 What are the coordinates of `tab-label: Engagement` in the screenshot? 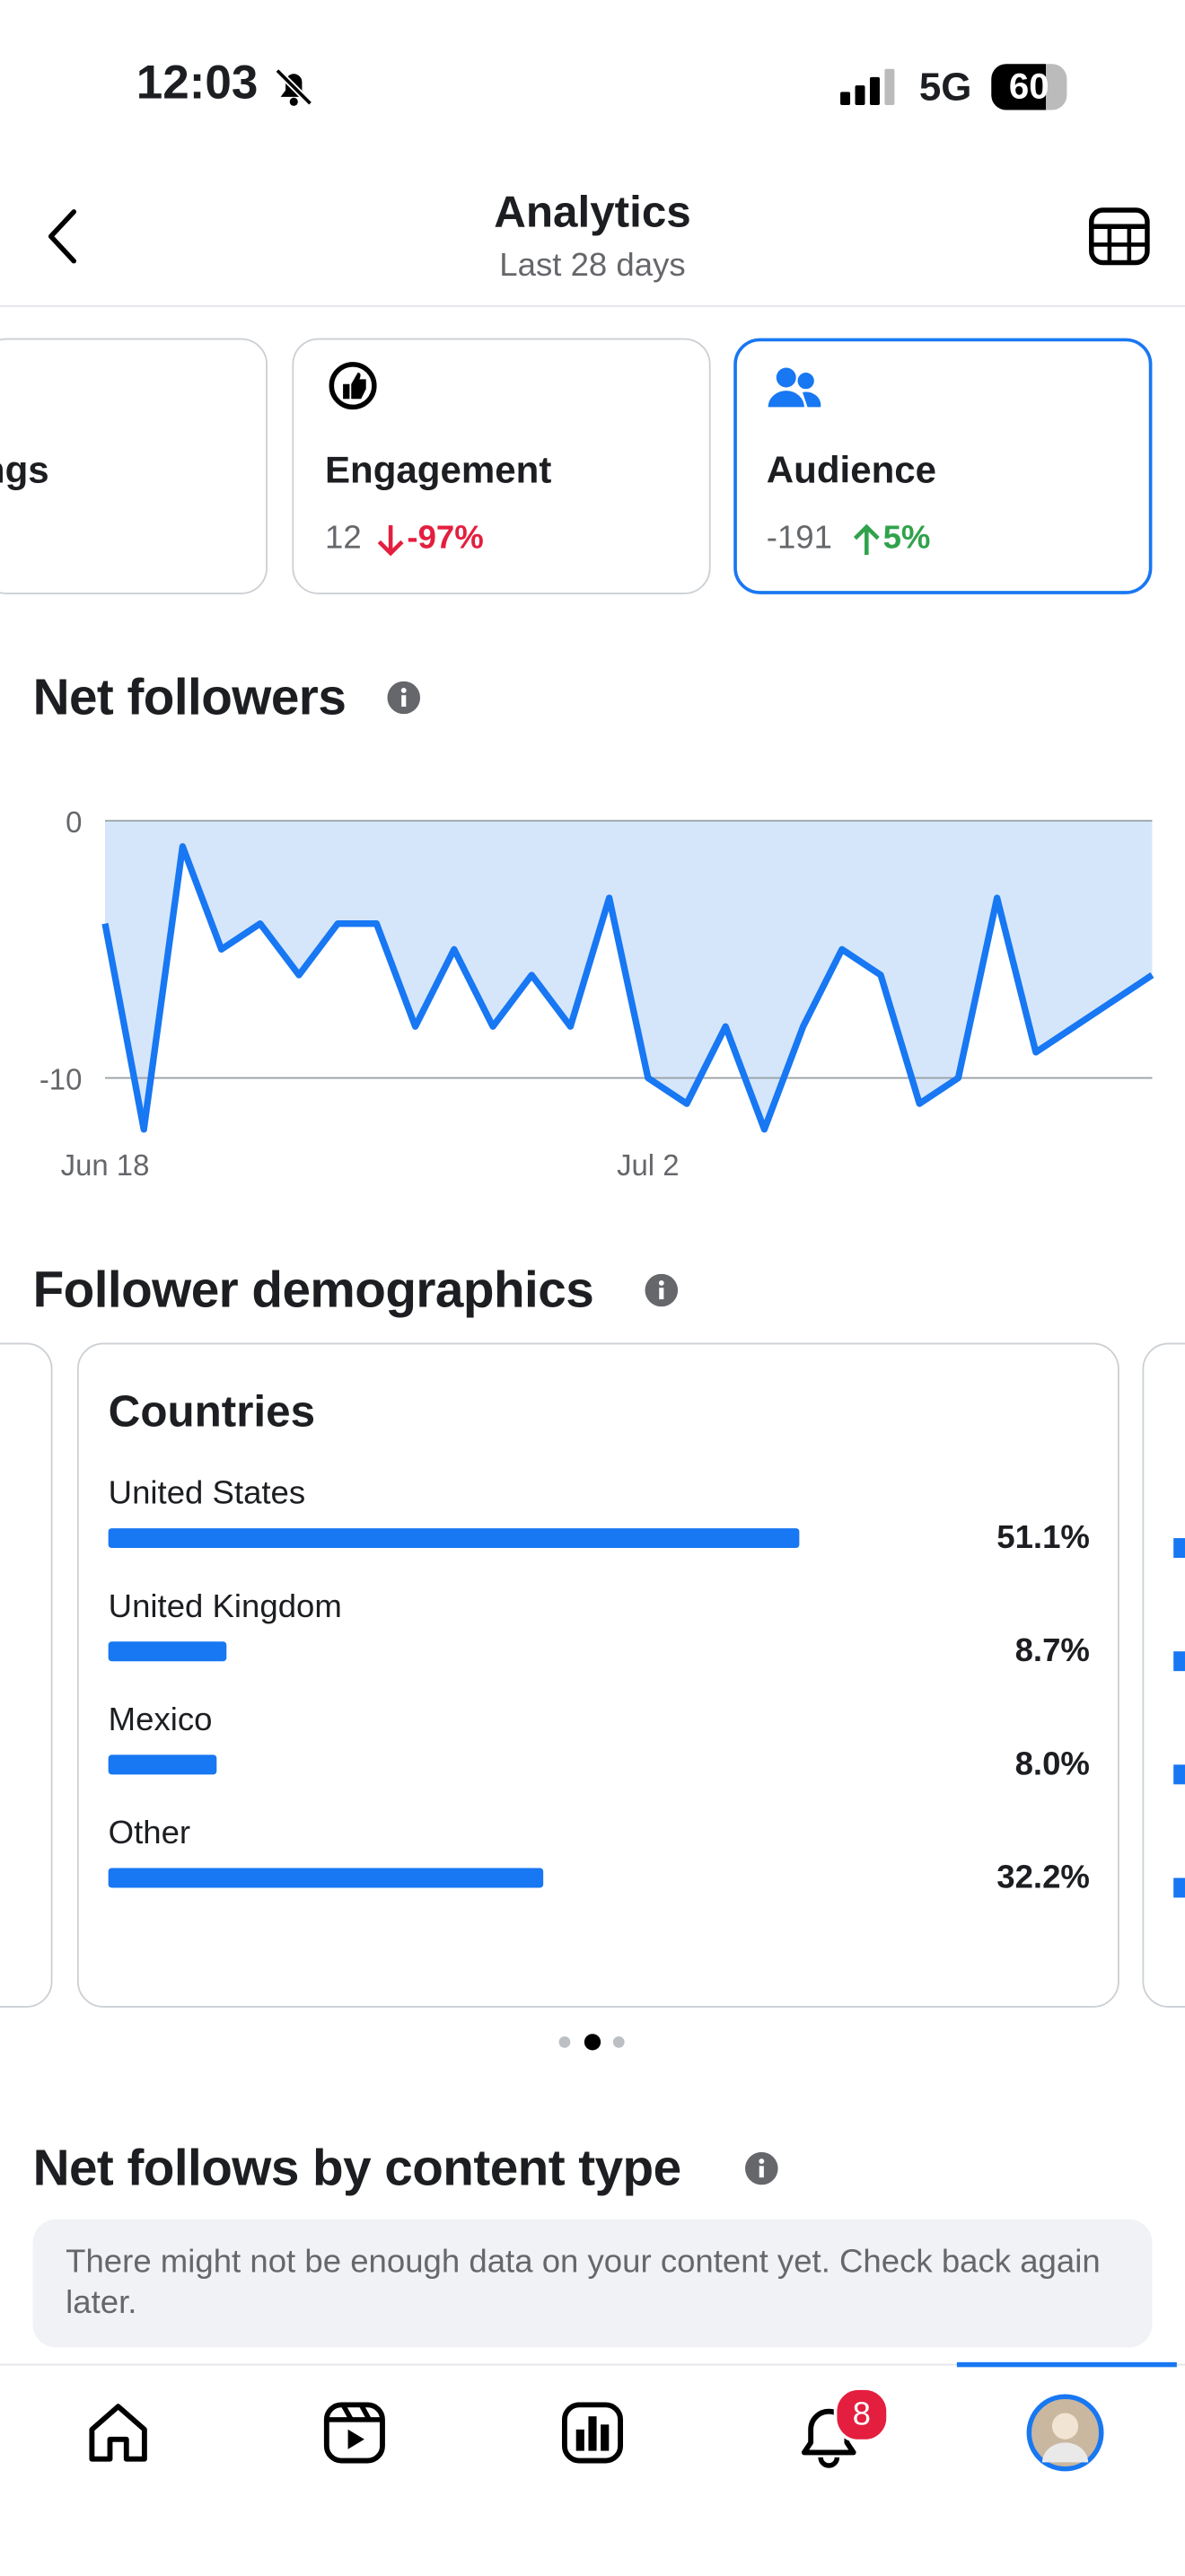 It's located at (438, 469).